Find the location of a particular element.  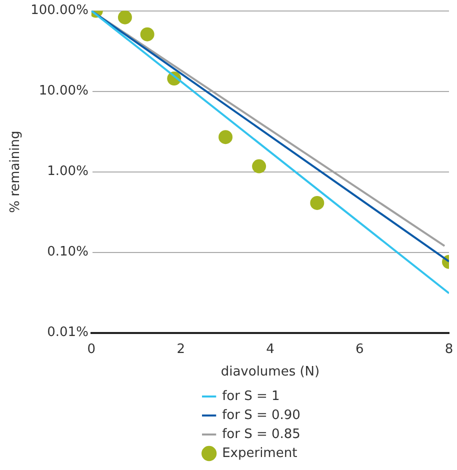

x-axis-title: diavolumes (N) is located at coordinates (270, 372).